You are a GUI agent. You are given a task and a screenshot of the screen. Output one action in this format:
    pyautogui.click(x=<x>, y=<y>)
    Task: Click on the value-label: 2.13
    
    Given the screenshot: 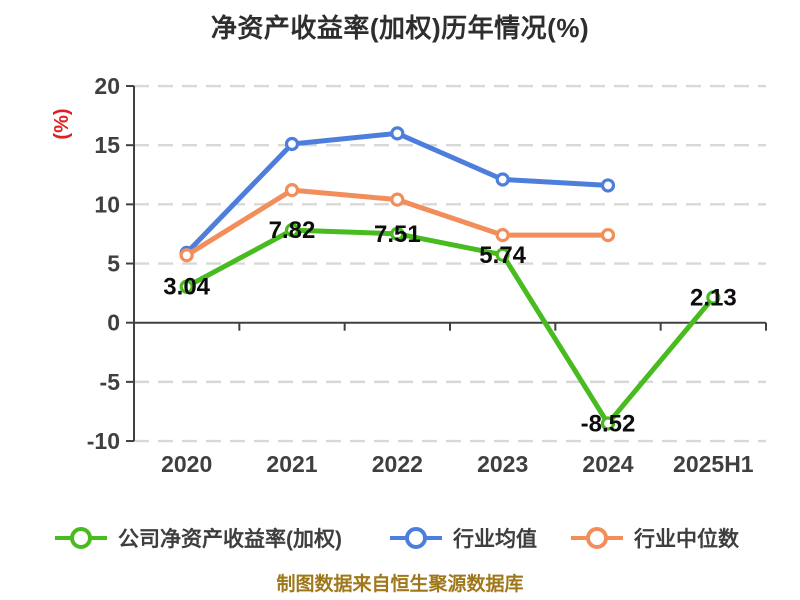 What is the action you would take?
    pyautogui.click(x=713, y=297)
    